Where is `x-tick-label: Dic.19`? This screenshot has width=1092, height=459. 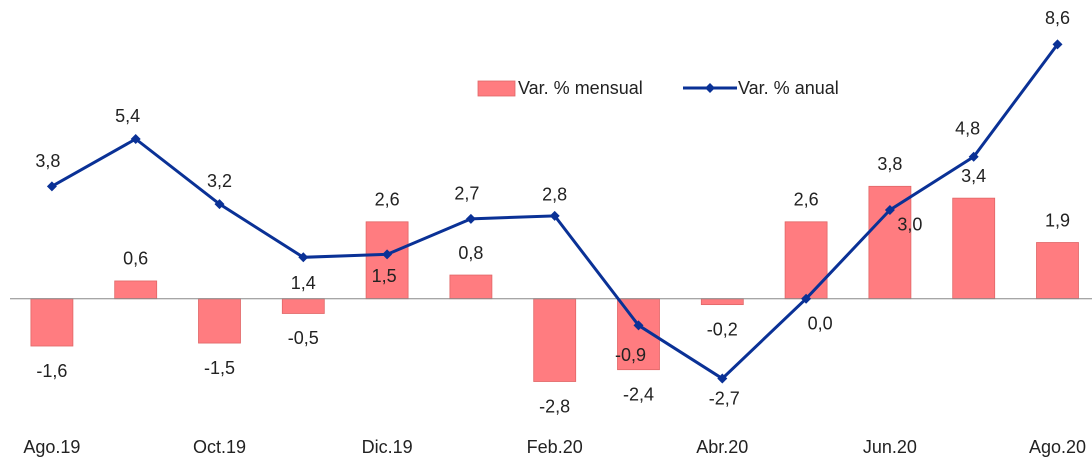
x-tick-label: Dic.19 is located at coordinates (387, 447).